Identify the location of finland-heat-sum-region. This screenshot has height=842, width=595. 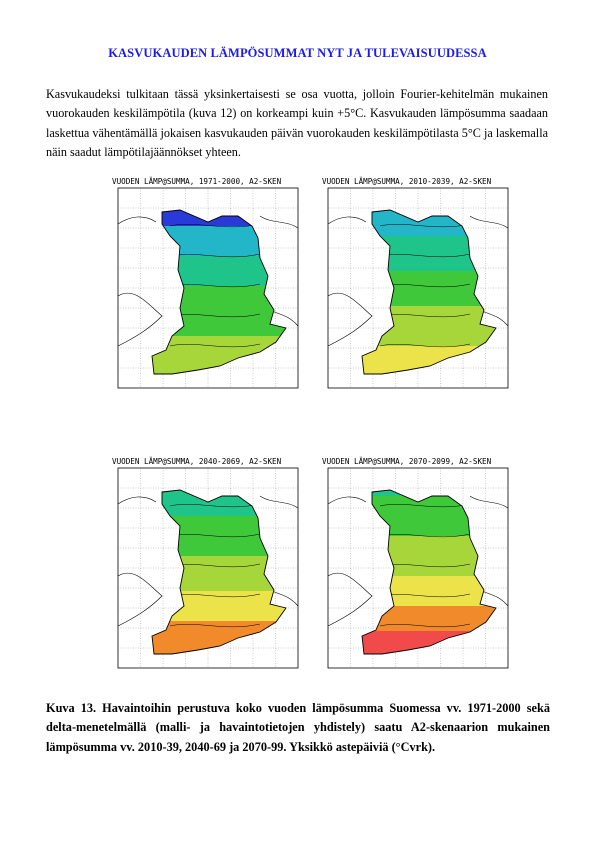
(219, 572).